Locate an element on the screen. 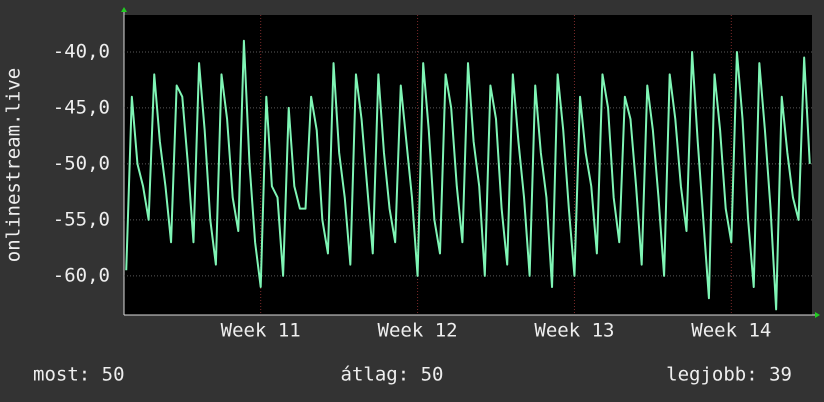 This screenshot has height=402, width=824. footer-stat: átlag: 50 is located at coordinates (392, 375).